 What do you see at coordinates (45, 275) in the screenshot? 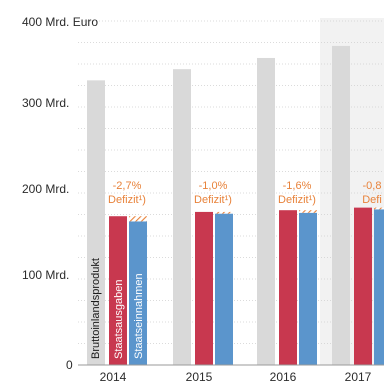
I see `y-tick-label: 100 Mrd.` at bounding box center [45, 275].